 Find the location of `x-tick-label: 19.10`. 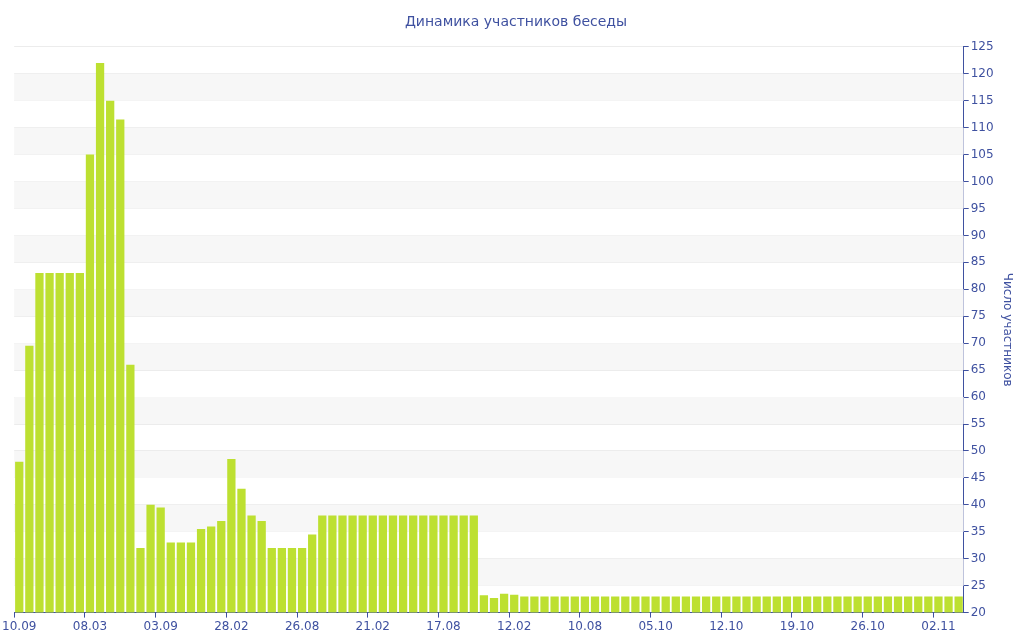

x-tick-label: 19.10 is located at coordinates (797, 625).